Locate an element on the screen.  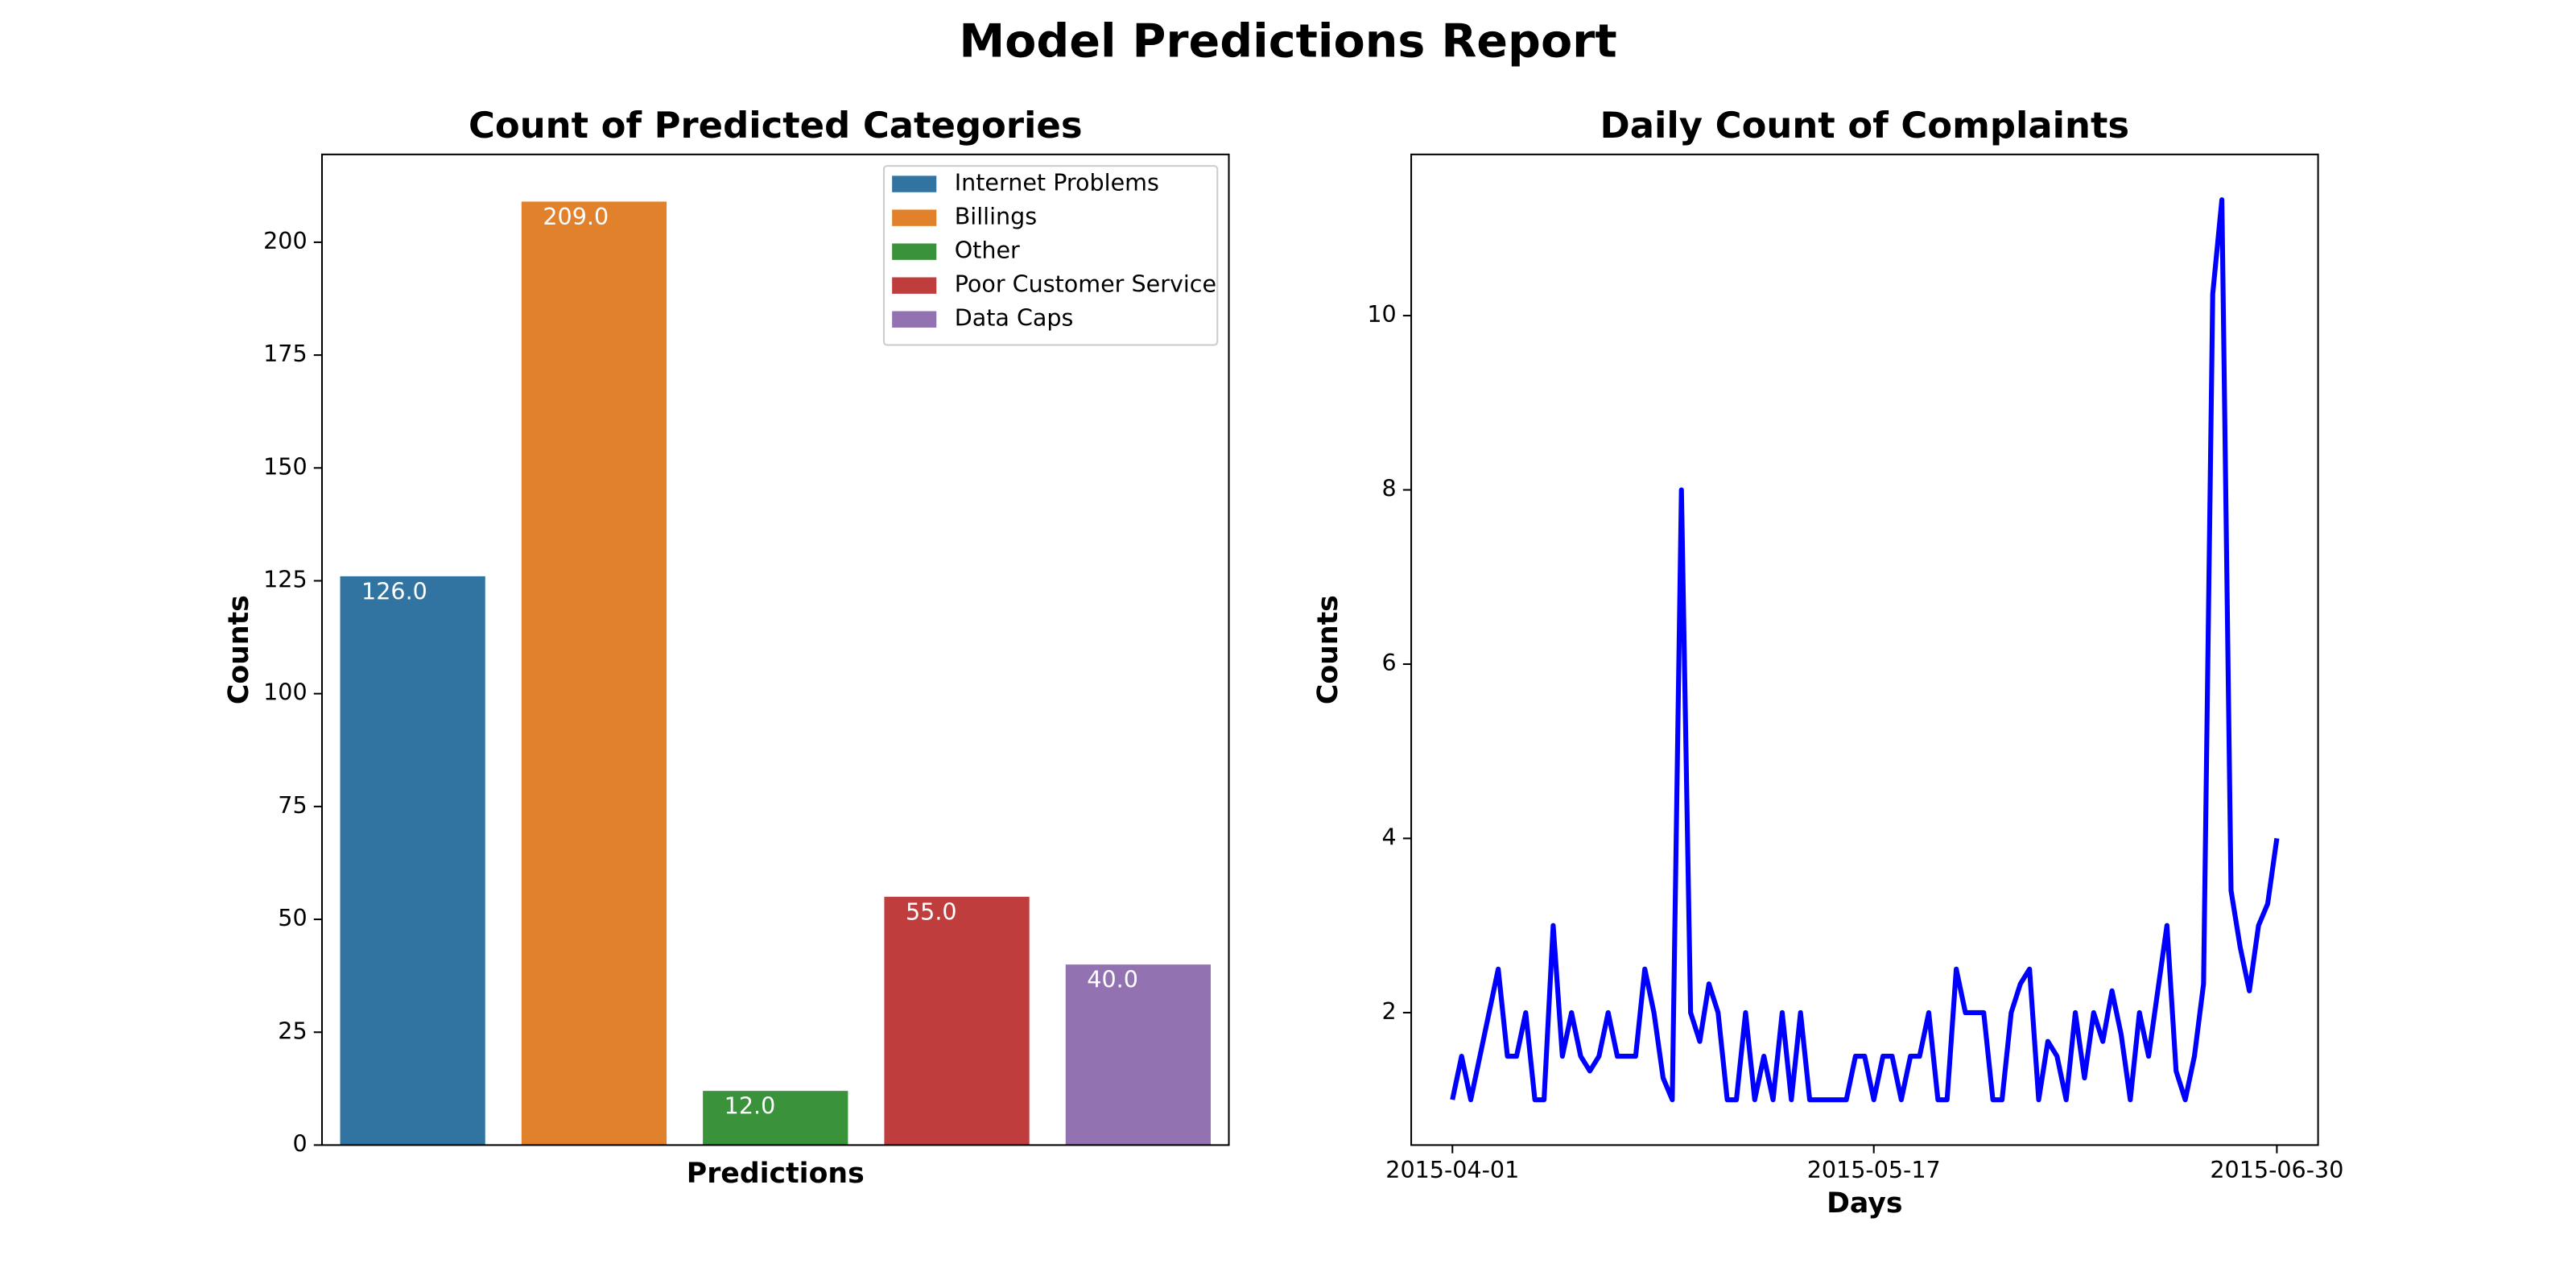
y-tick-label: 50 is located at coordinates (292, 917).